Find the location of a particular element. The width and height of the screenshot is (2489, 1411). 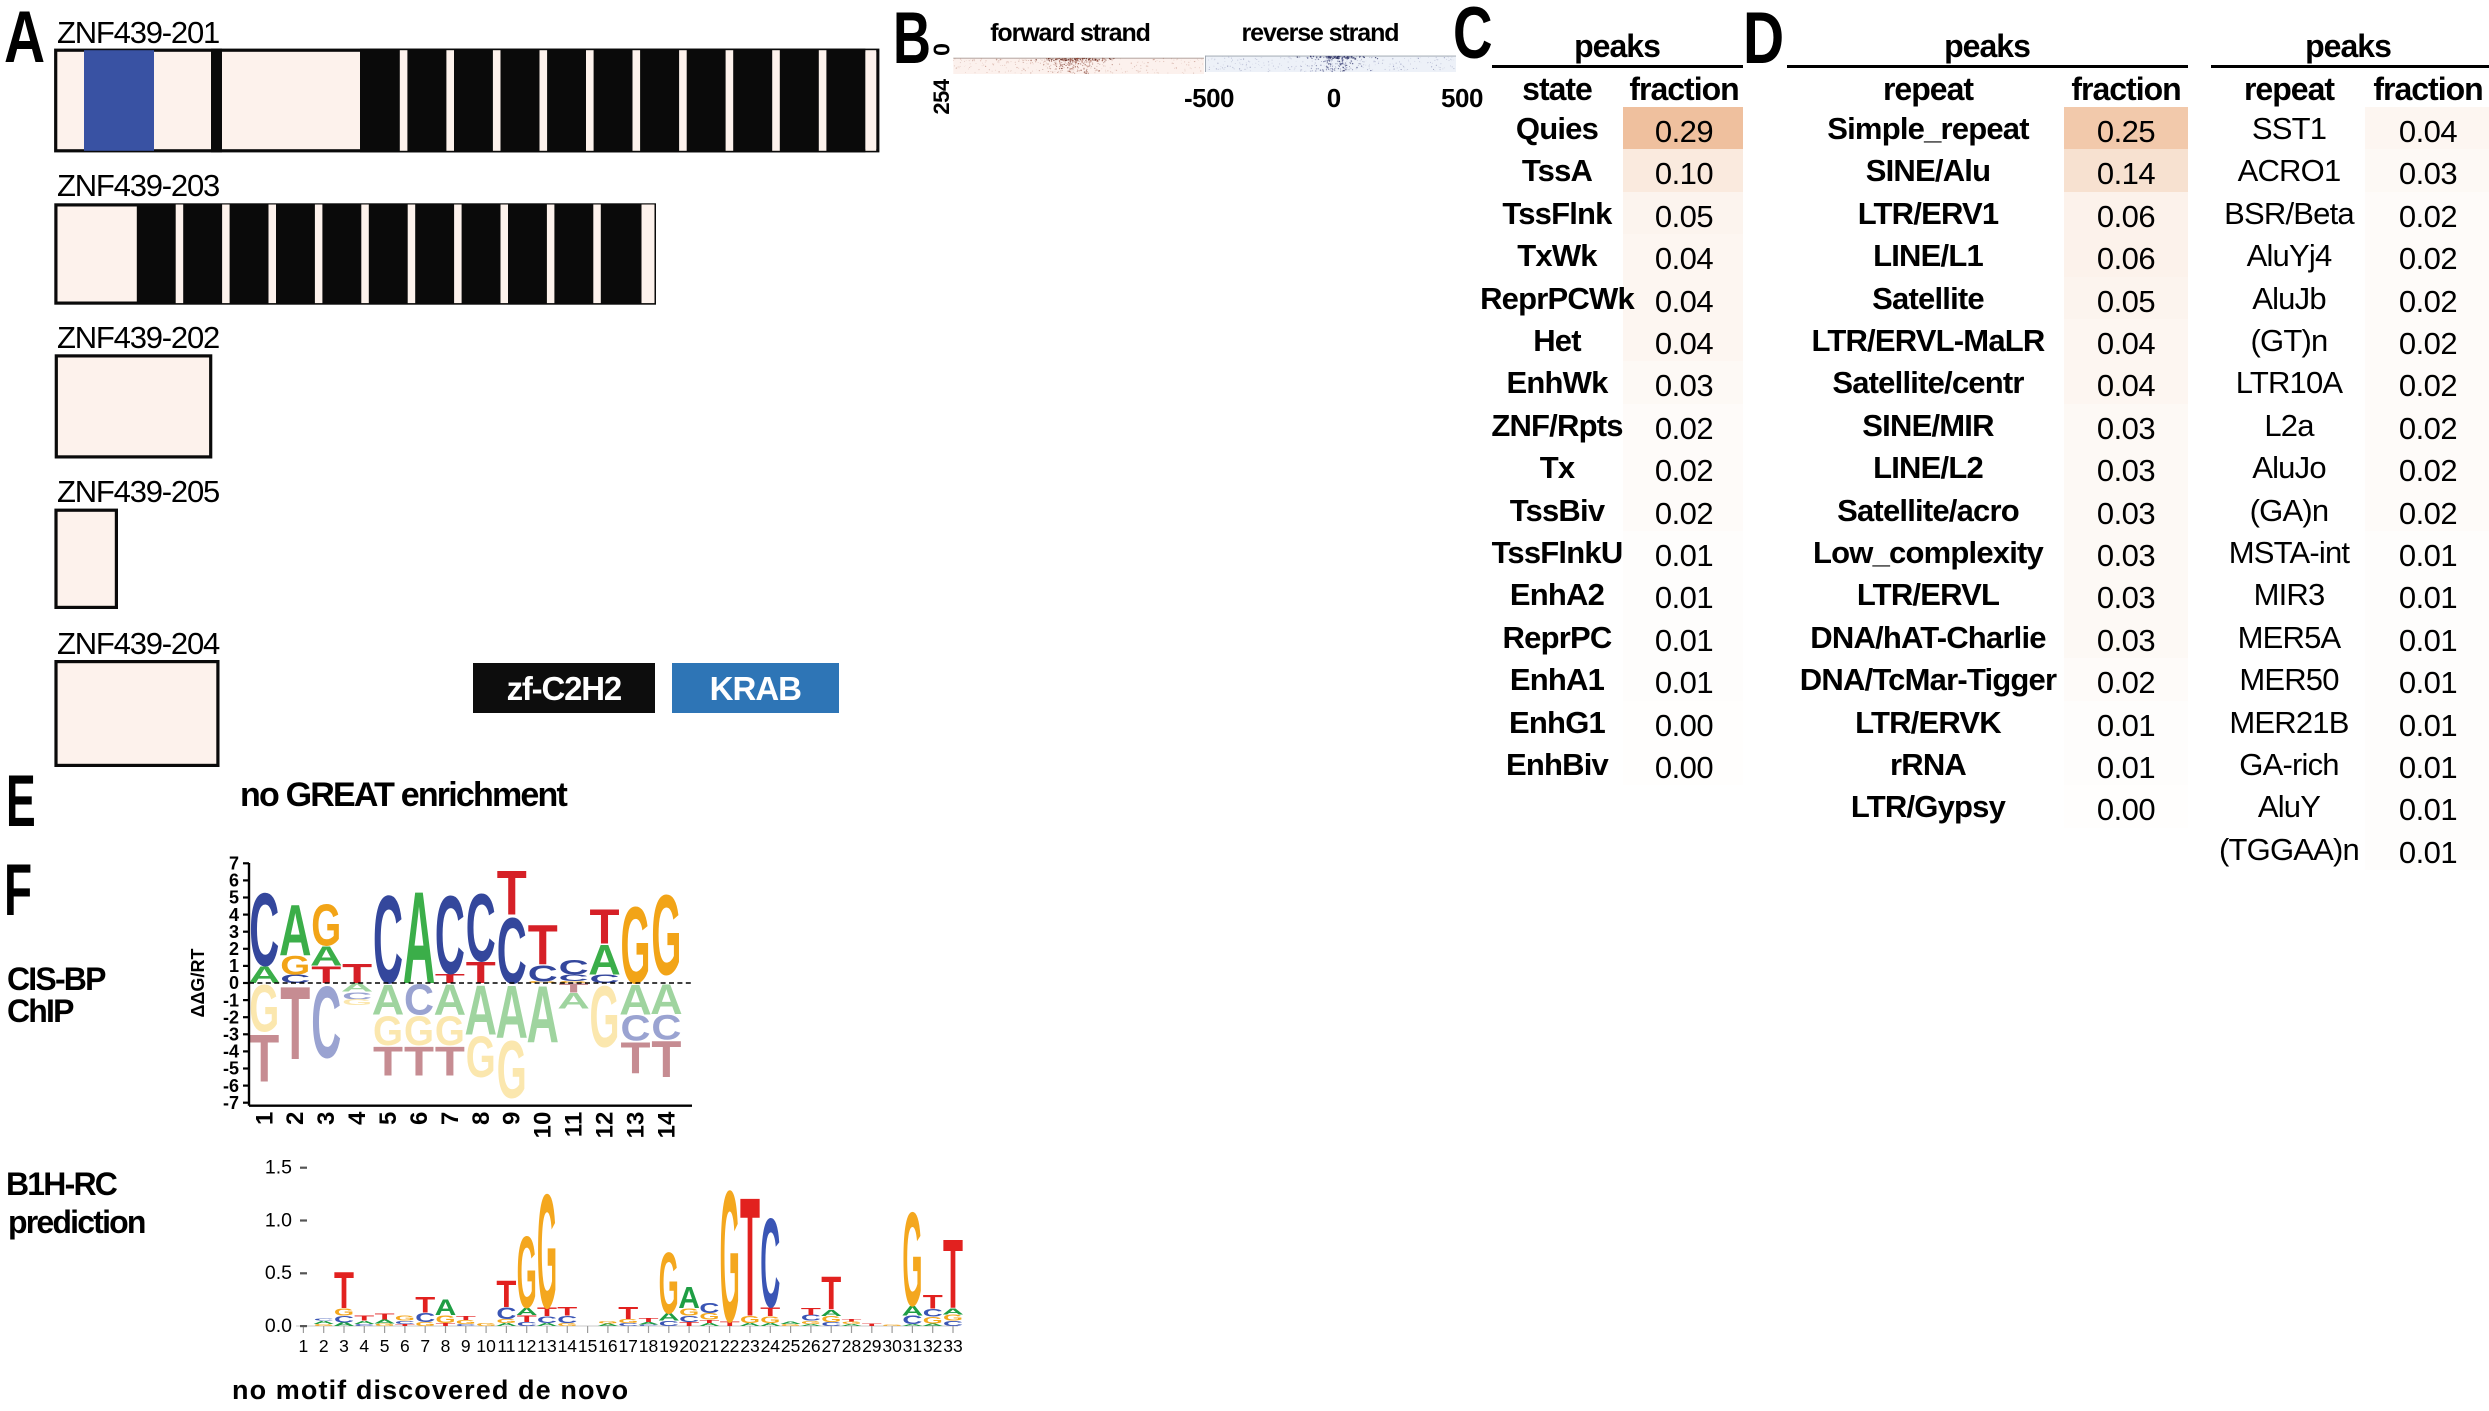

svg-text: 12 is located at coordinates (605, 1125).